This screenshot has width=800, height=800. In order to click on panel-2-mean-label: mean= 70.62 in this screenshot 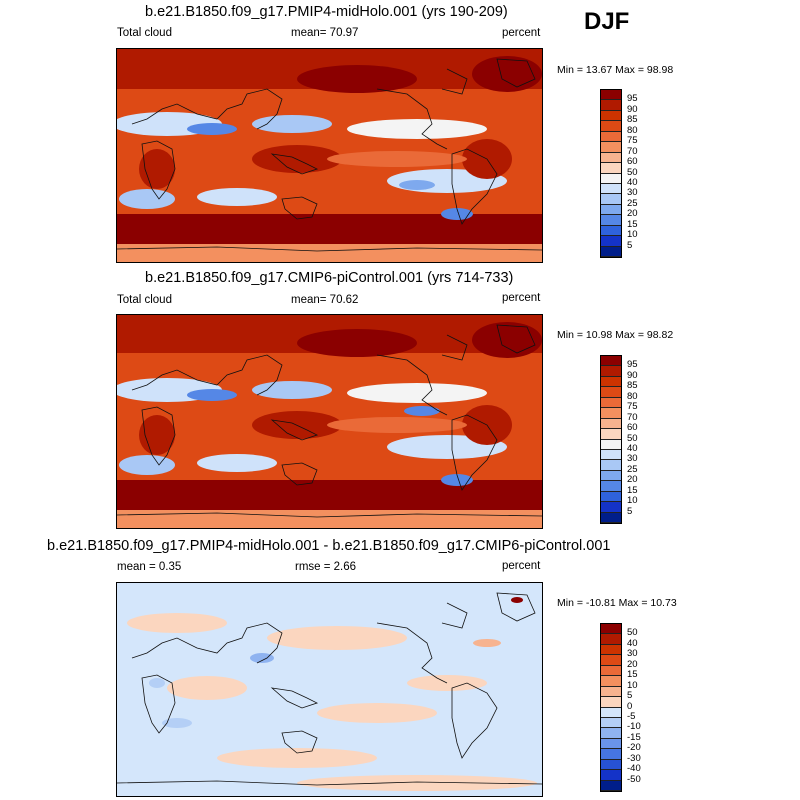, I will do `click(325, 300)`.